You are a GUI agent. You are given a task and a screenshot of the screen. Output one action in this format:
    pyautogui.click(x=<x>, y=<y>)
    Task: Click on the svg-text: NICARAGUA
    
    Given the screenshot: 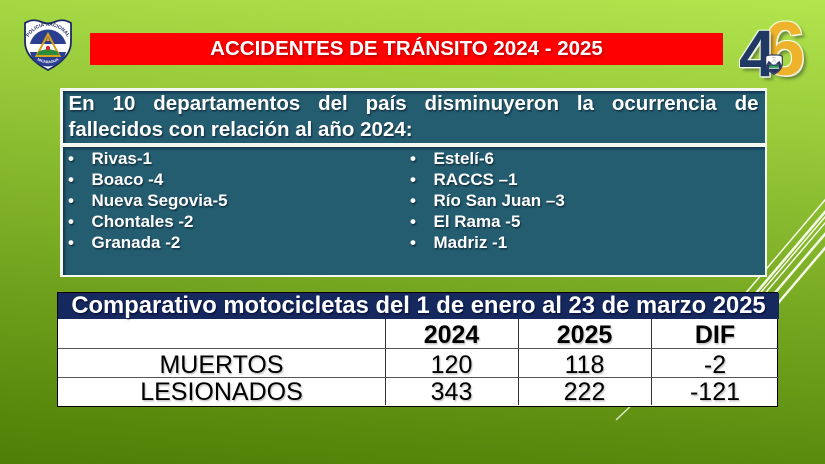 What is the action you would take?
    pyautogui.click(x=48, y=60)
    